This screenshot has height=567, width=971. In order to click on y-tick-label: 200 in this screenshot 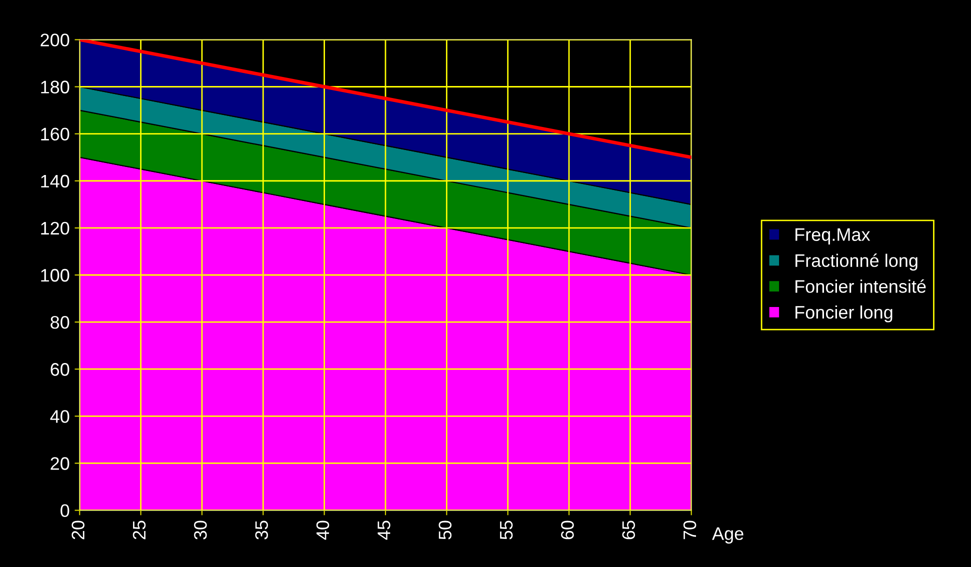, I will do `click(55, 40)`.